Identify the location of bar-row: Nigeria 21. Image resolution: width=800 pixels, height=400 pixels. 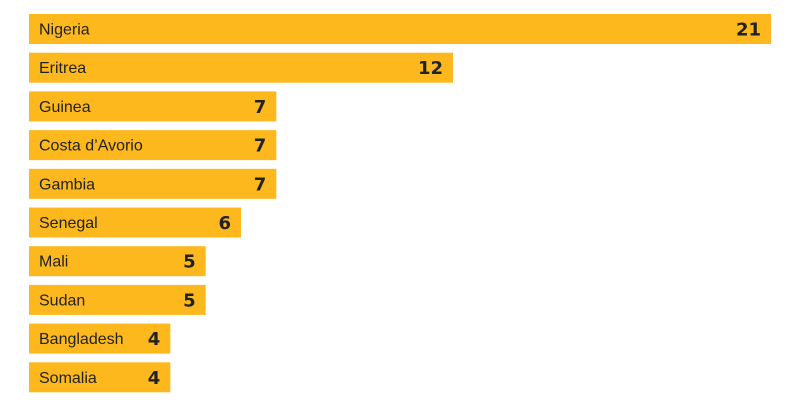
(400, 29).